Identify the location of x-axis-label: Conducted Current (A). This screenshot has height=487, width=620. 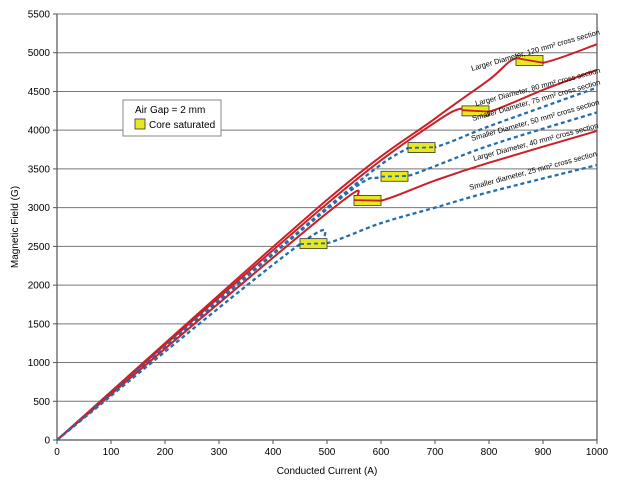
(327, 471).